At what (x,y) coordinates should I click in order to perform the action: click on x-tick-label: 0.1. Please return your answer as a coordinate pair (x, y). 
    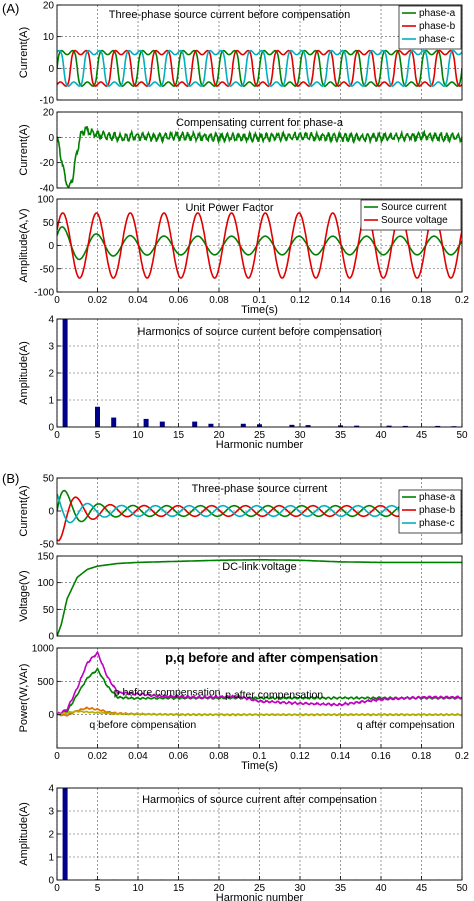
    Looking at the image, I should click on (260, 756).